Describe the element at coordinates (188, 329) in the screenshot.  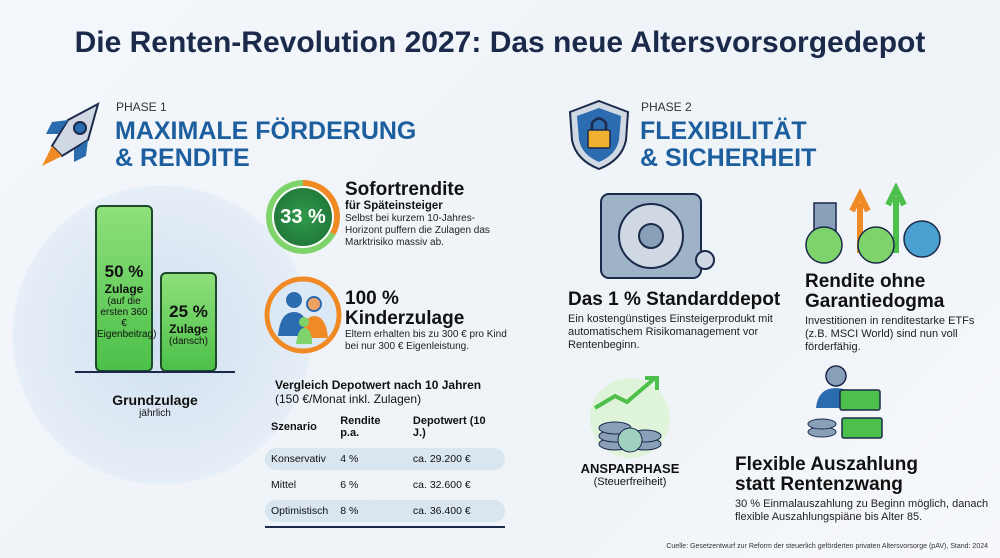
I see `bar2-label: Zulage` at that location.